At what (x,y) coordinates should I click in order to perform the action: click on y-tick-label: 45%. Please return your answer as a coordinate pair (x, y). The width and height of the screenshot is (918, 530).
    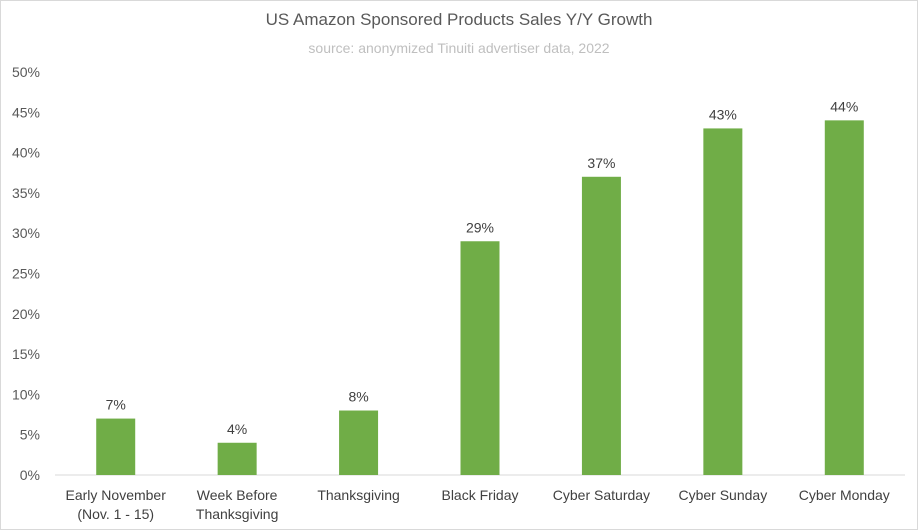
    Looking at the image, I should click on (26, 112).